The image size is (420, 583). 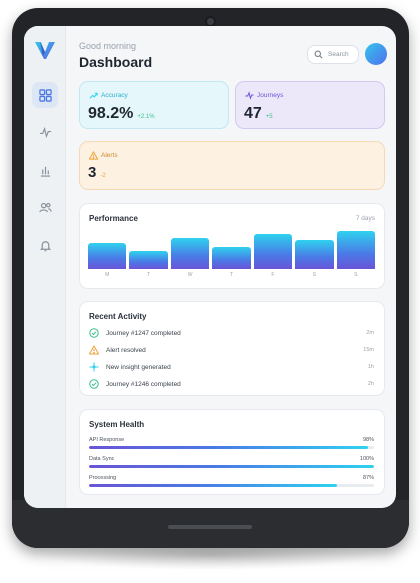 What do you see at coordinates (118, 316) in the screenshot?
I see `recent-activity-title: Recent Activity` at bounding box center [118, 316].